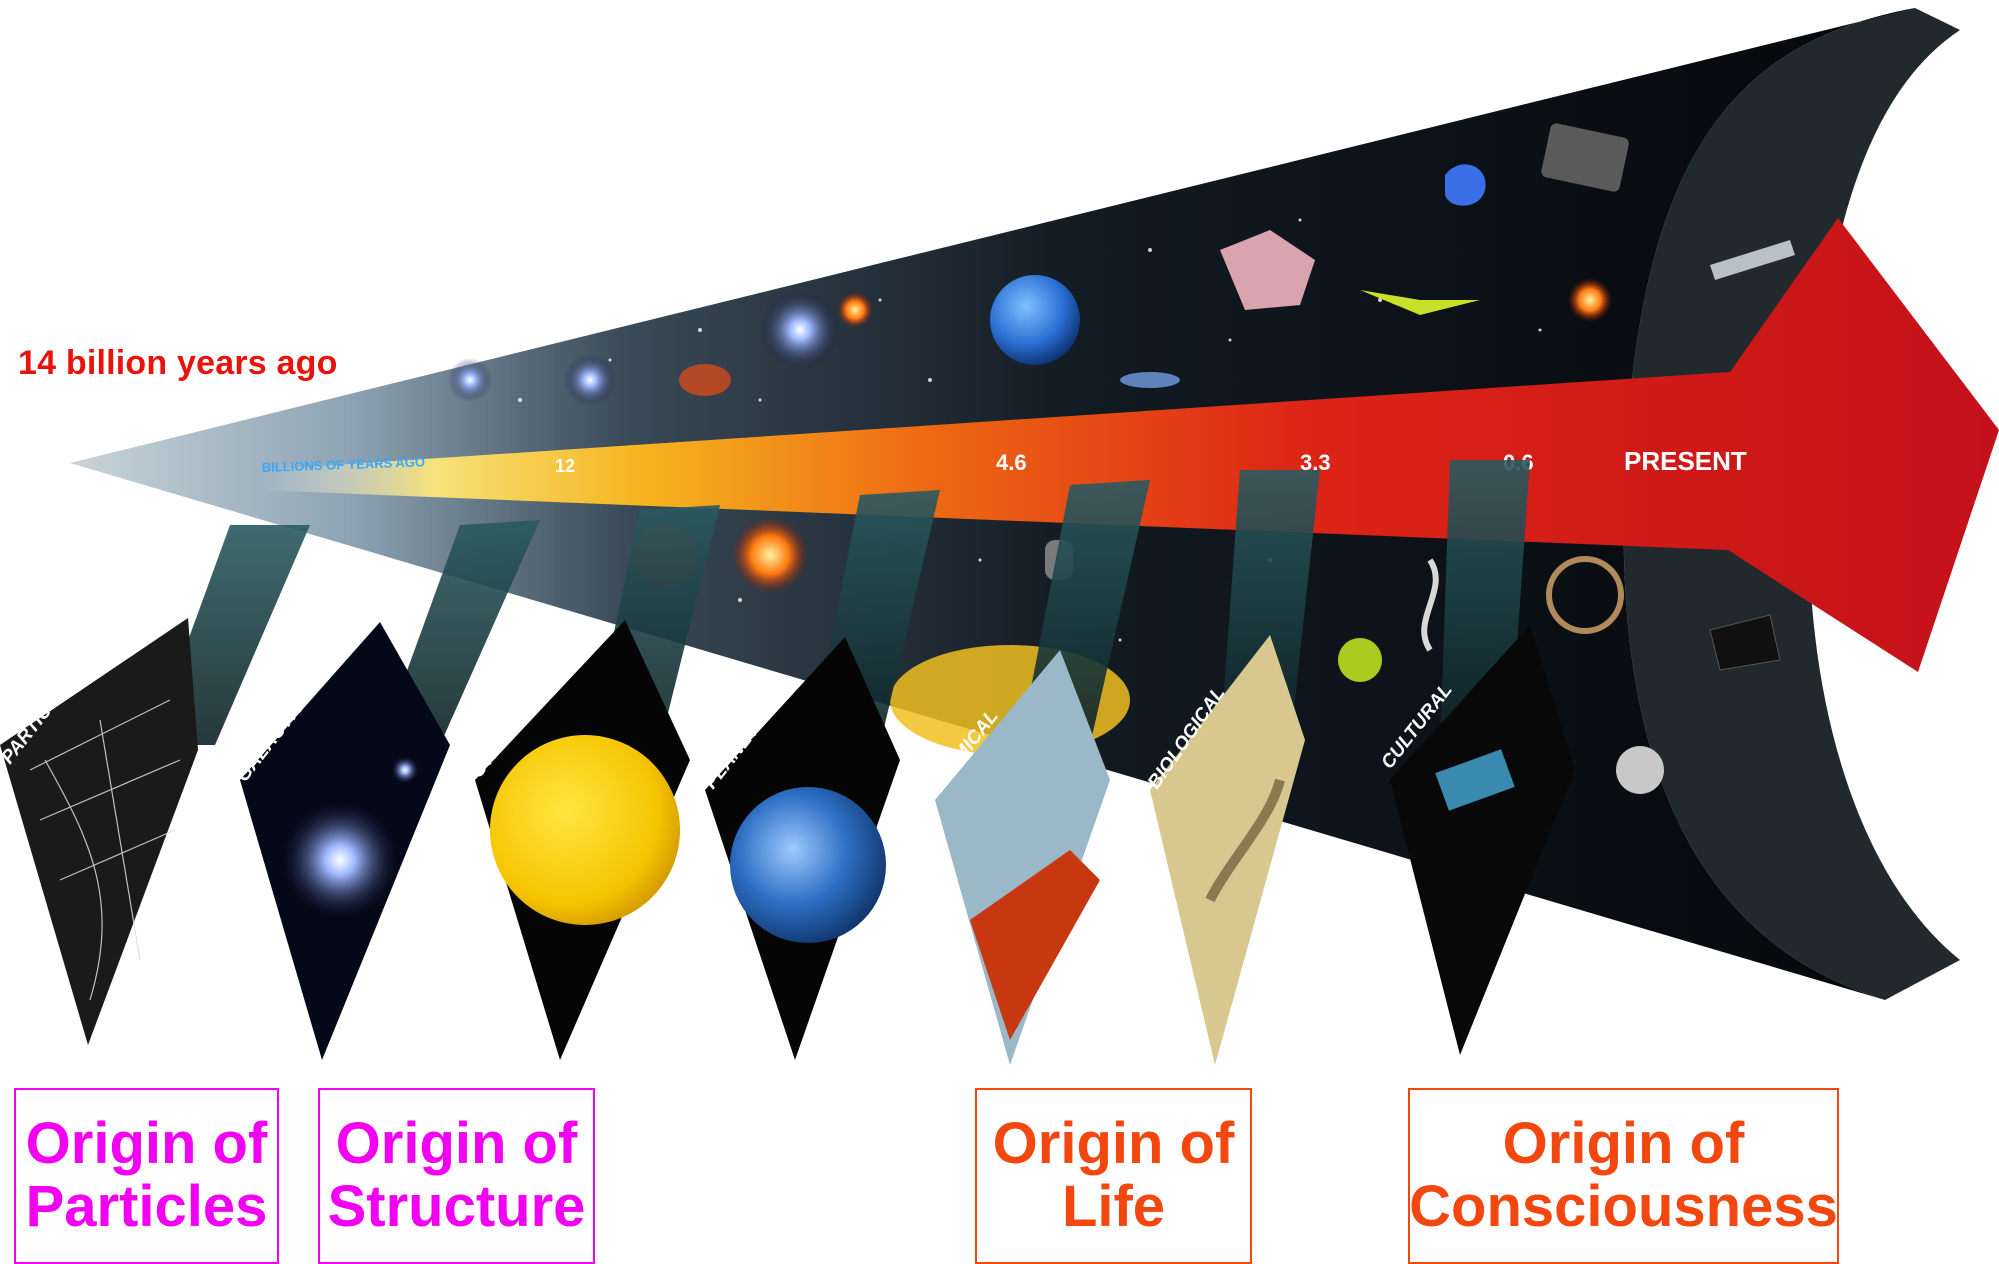 This screenshot has width=1999, height=1264. Describe the element at coordinates (1113, 1206) in the screenshot. I see `origin-life-line2: Life` at that location.